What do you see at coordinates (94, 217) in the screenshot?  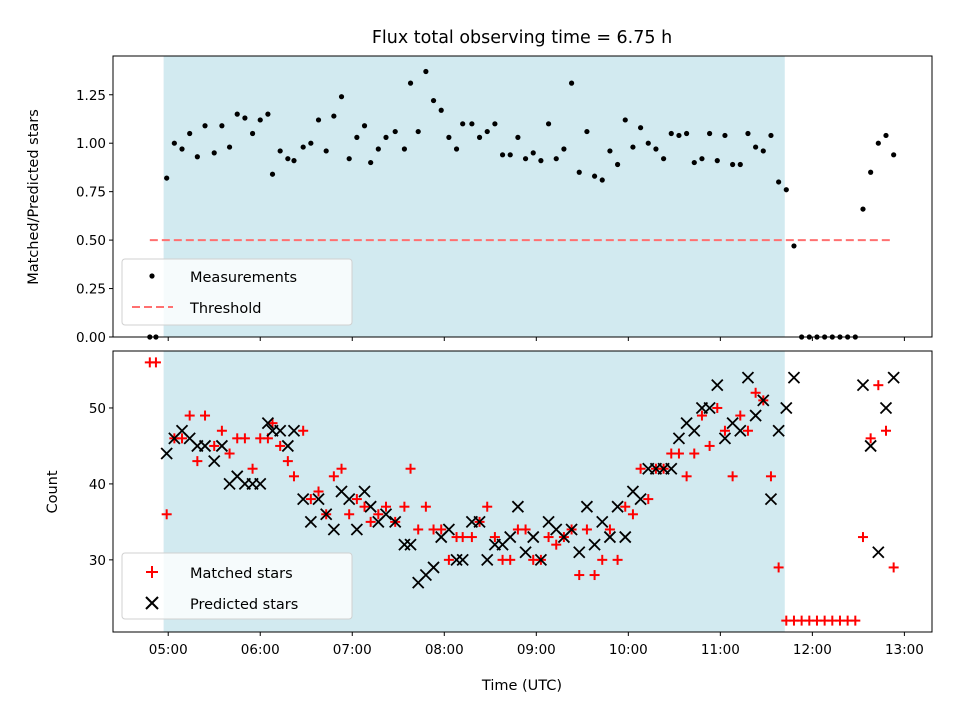 I see `ratio-panel-y-ticks: 0.00 0.25 0.50 0.75 1.00 1.25` at bounding box center [94, 217].